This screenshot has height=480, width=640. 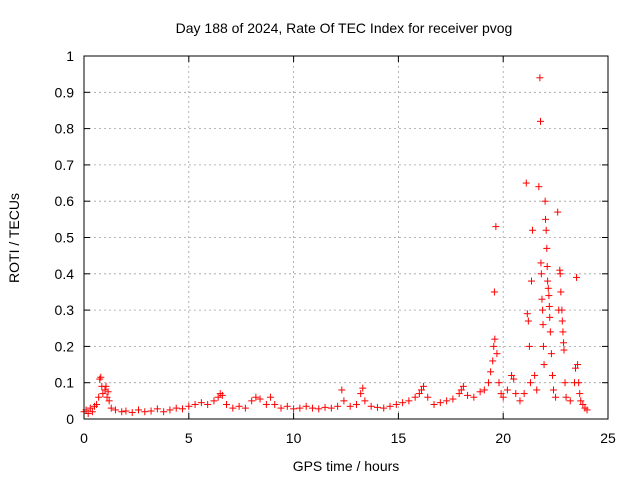 I want to click on y-tick-label: 0.2, so click(x=65, y=346).